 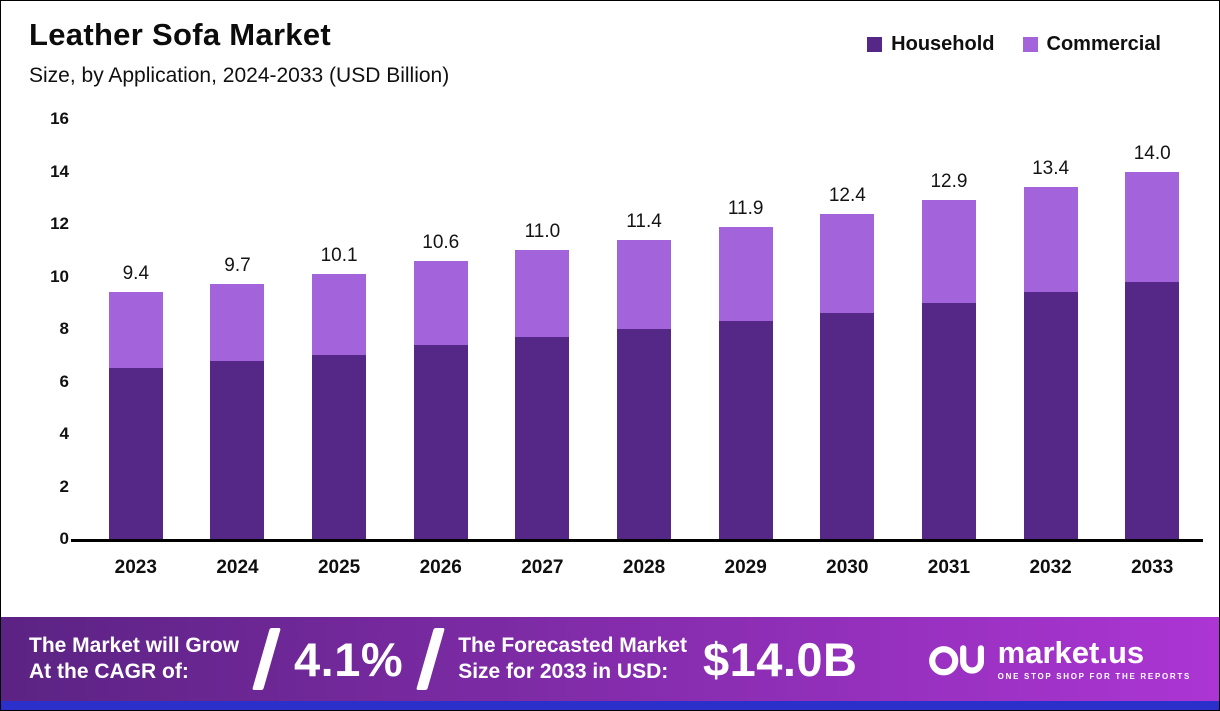 What do you see at coordinates (349, 659) in the screenshot?
I see `cagr-value: 4.1%` at bounding box center [349, 659].